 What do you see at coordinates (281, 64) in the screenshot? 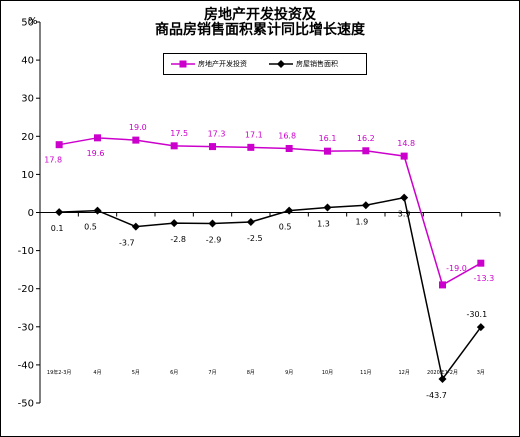
I see `legend-swatch-sales` at bounding box center [281, 64].